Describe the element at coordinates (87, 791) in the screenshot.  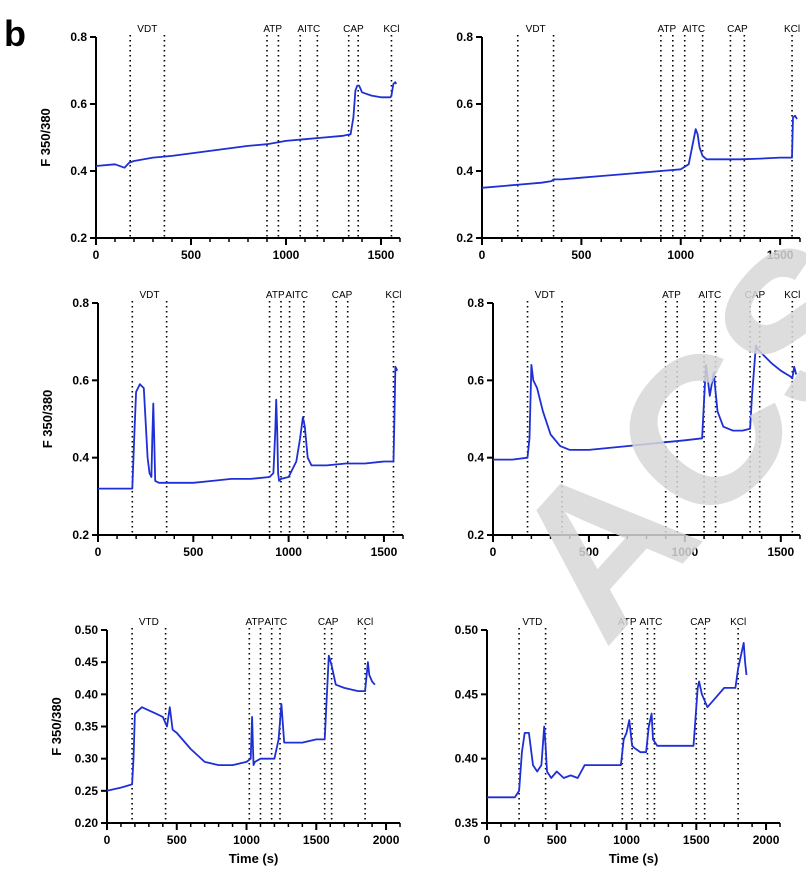
I see `y-tick-label: 0.25` at that location.